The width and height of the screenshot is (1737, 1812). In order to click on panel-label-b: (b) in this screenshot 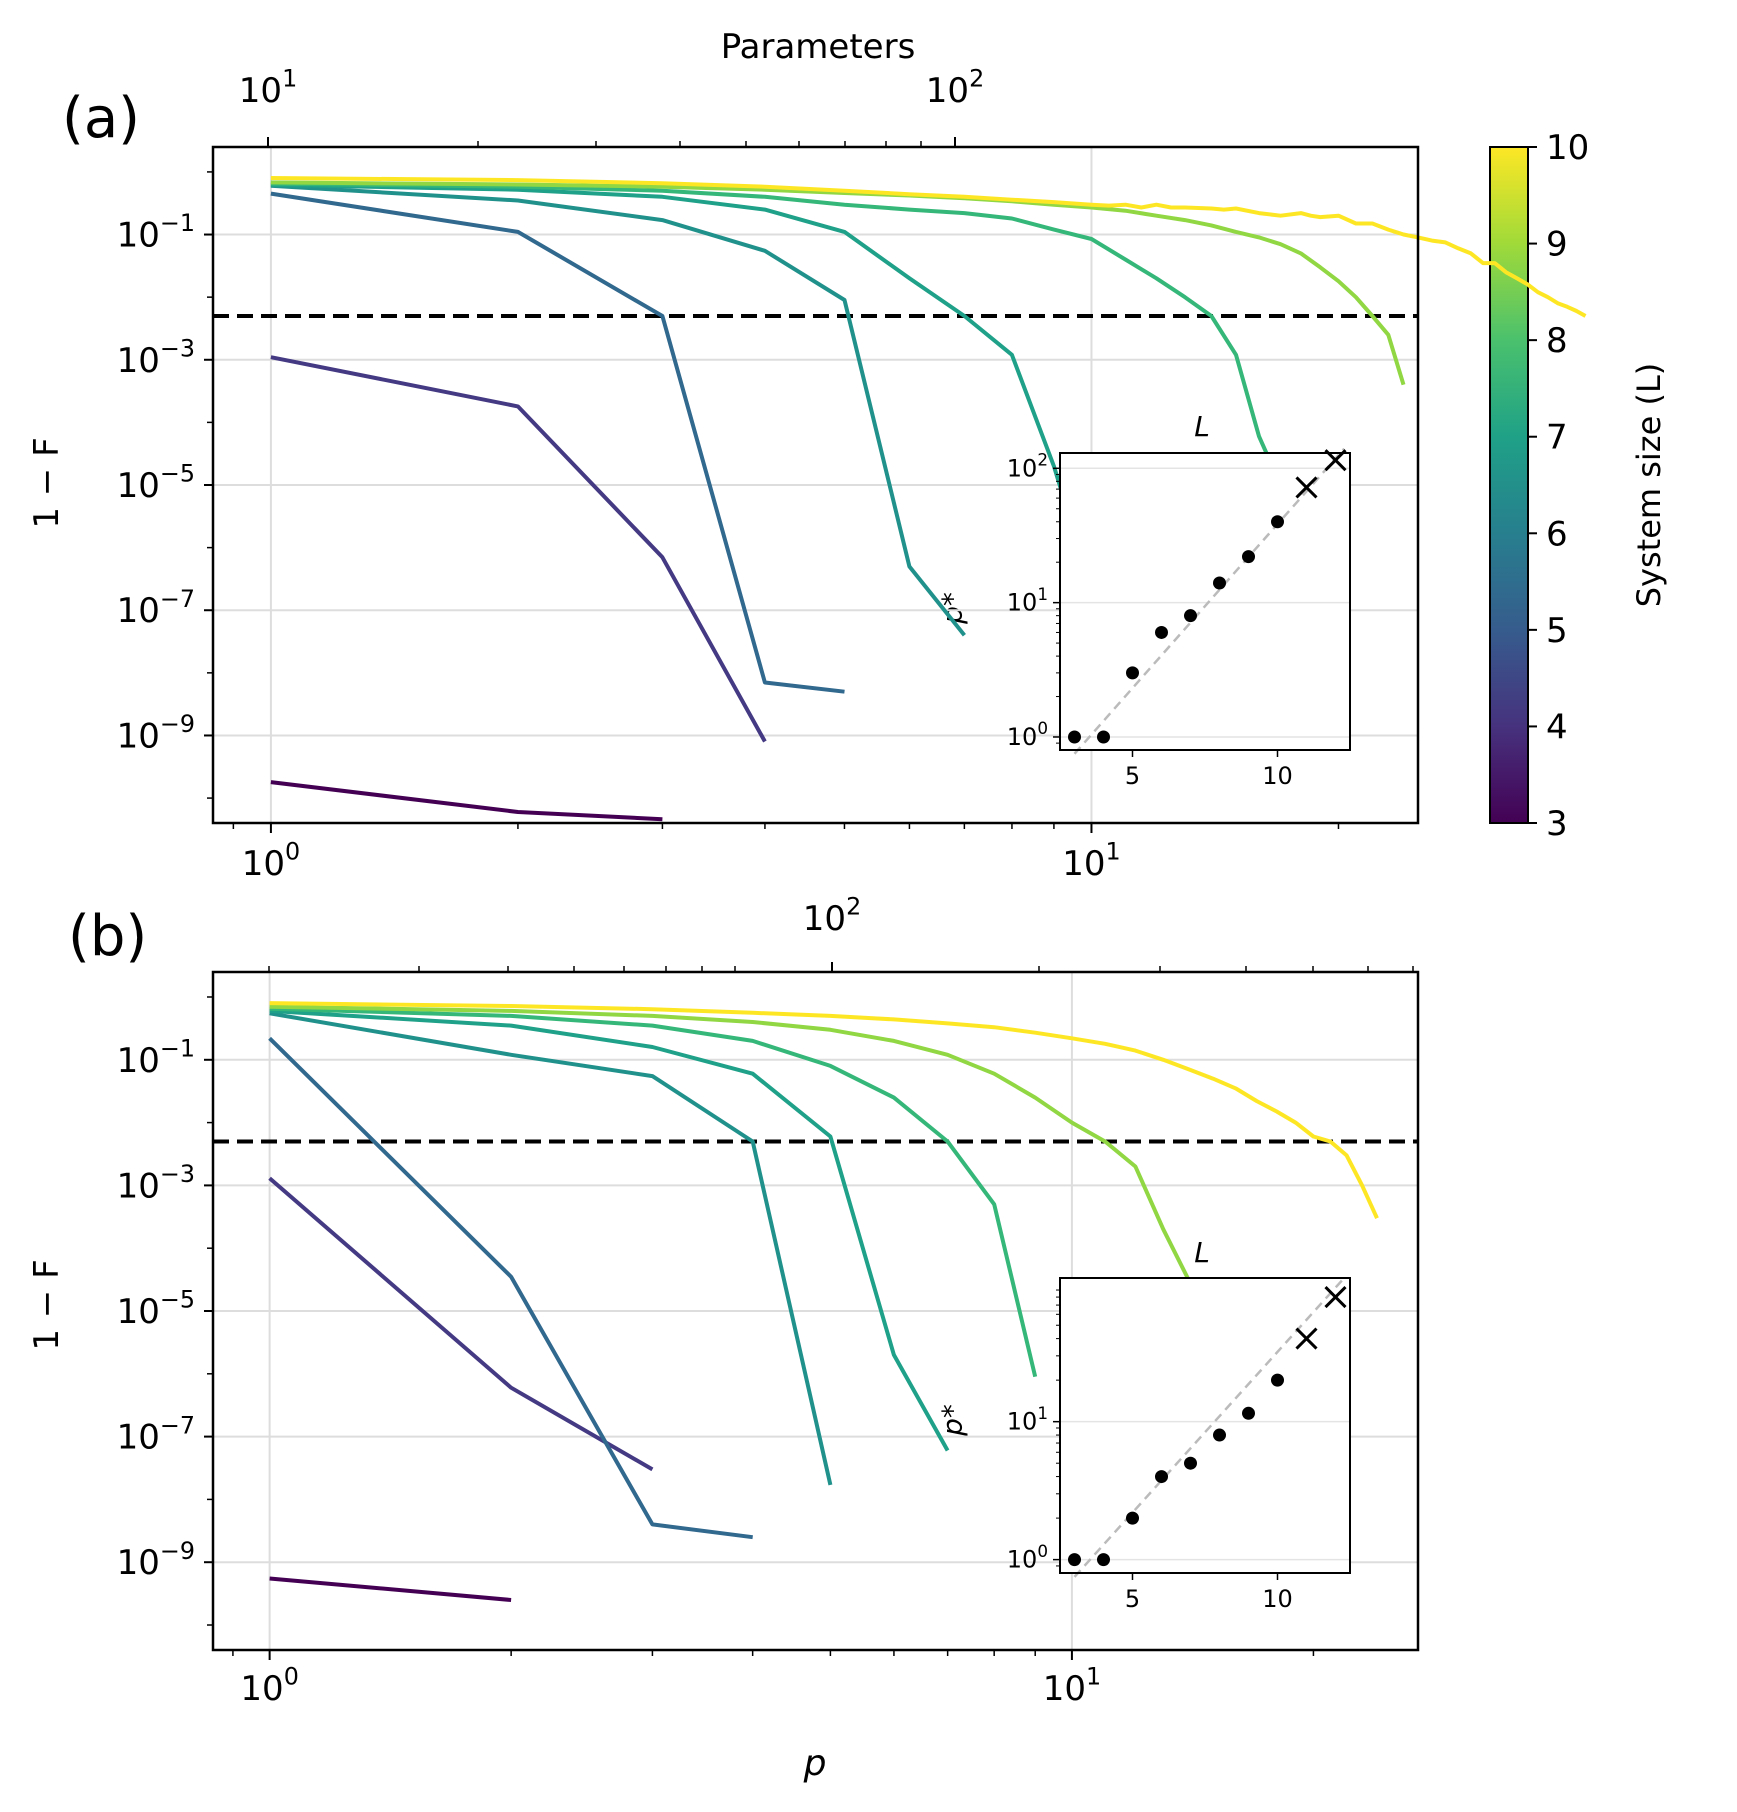, I will do `click(107, 936)`.